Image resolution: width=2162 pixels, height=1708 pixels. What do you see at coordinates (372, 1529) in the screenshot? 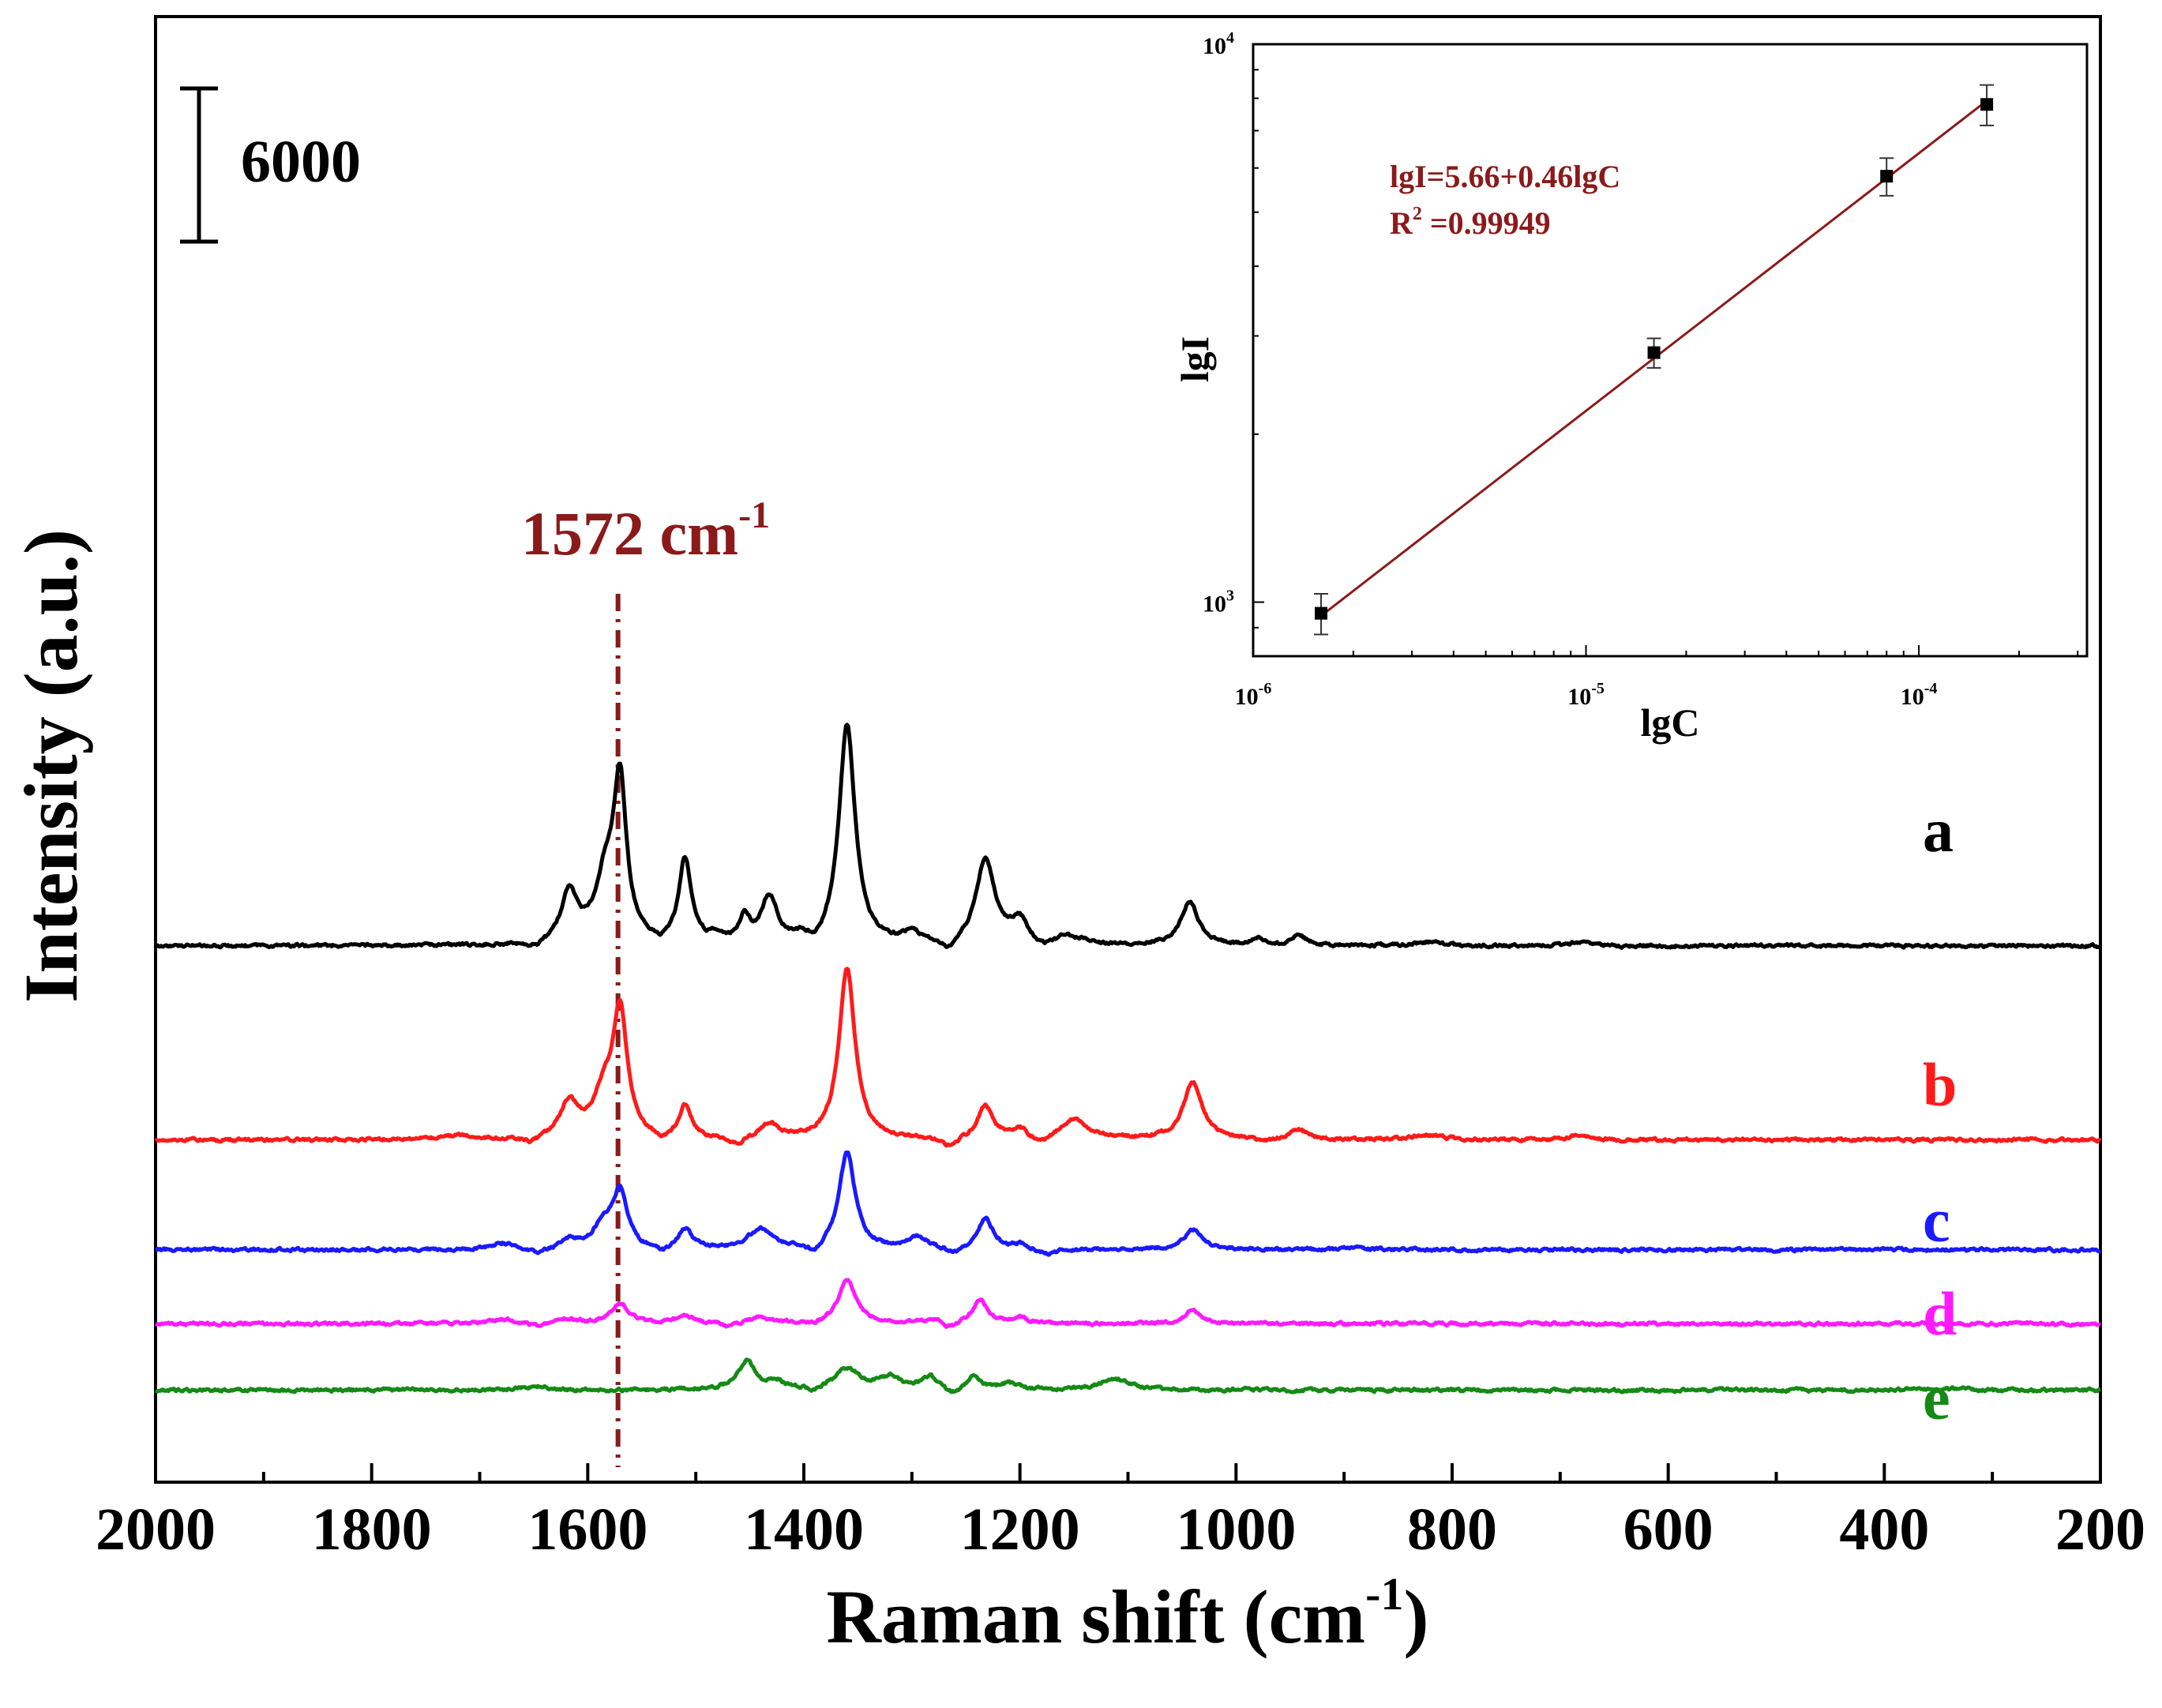
I see `x-tick-label: 1800` at bounding box center [372, 1529].